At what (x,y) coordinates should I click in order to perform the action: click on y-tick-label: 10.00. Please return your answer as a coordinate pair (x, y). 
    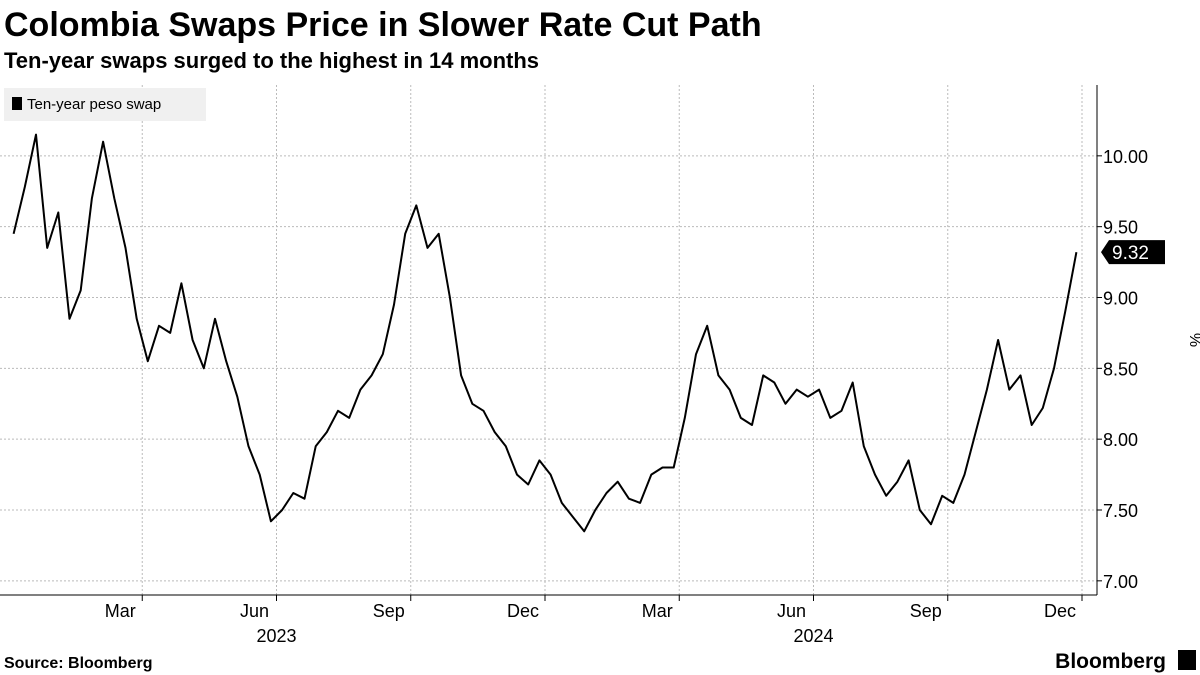
    Looking at the image, I should click on (1125, 157).